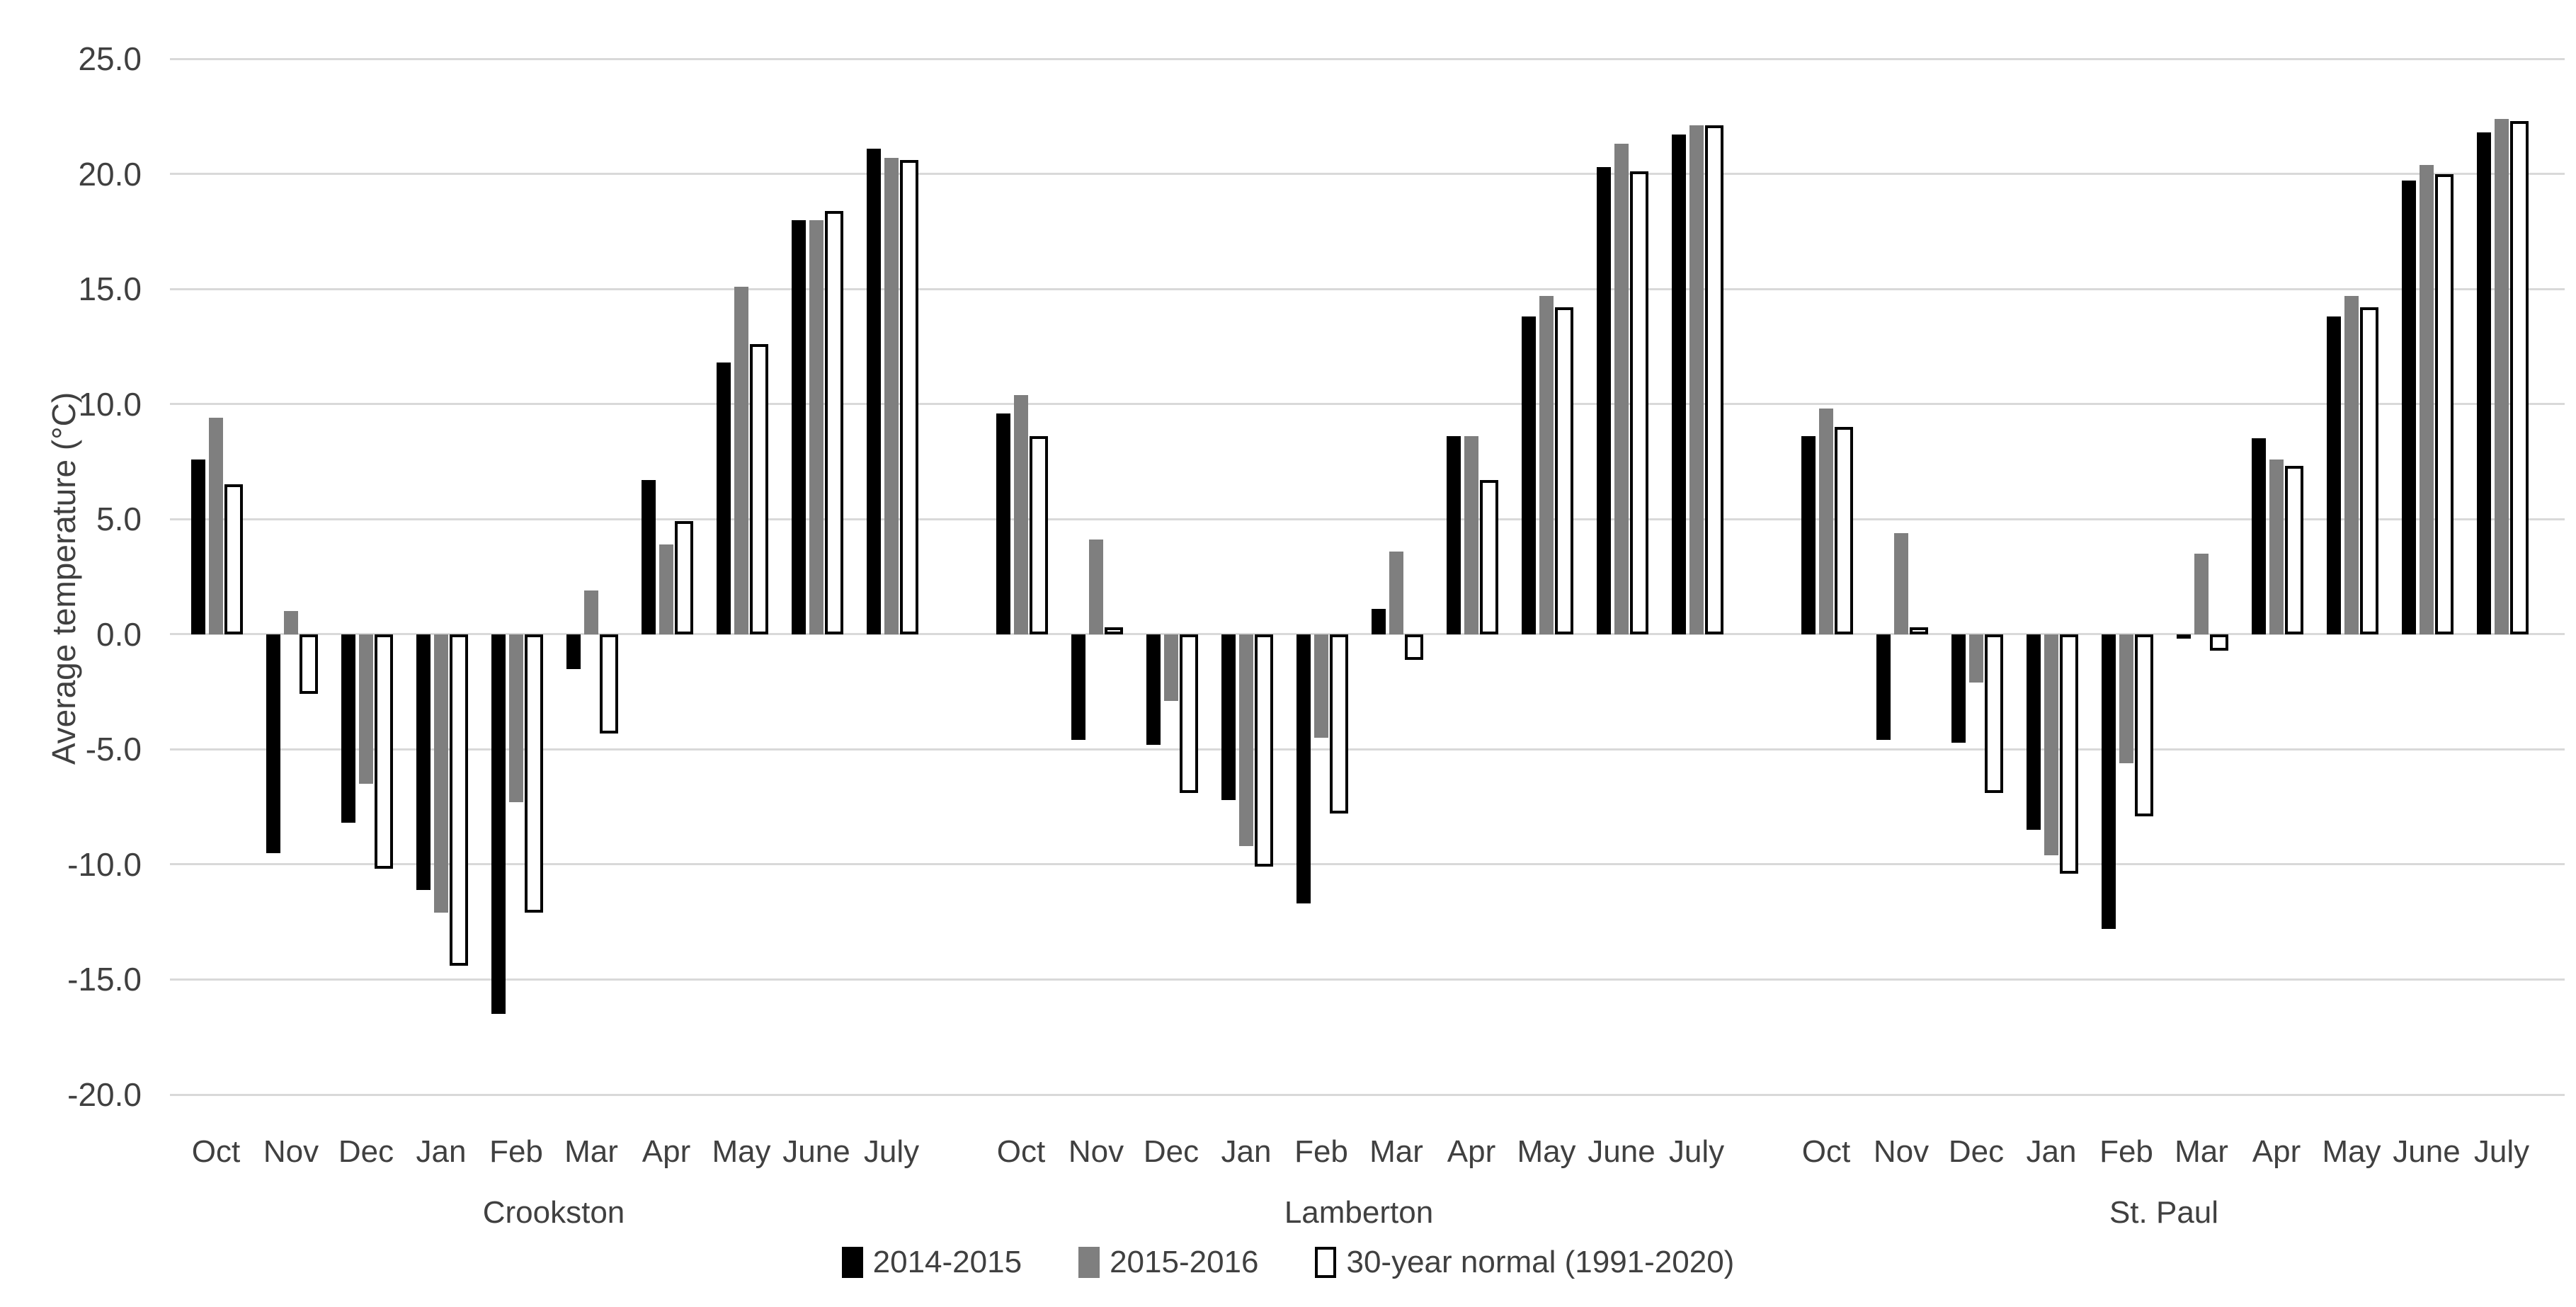  Describe the element at coordinates (2352, 464) in the screenshot. I see `bar-2015-2016-st-paul-may` at that location.